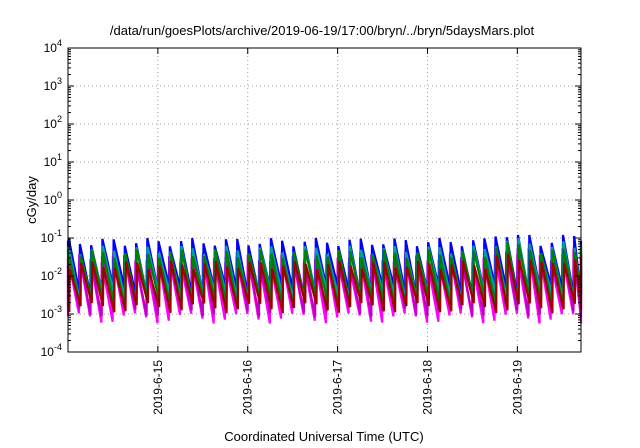 This screenshot has height=448, width=640. Describe the element at coordinates (53, 160) in the screenshot. I see `y-tick-label: 10¹` at that location.